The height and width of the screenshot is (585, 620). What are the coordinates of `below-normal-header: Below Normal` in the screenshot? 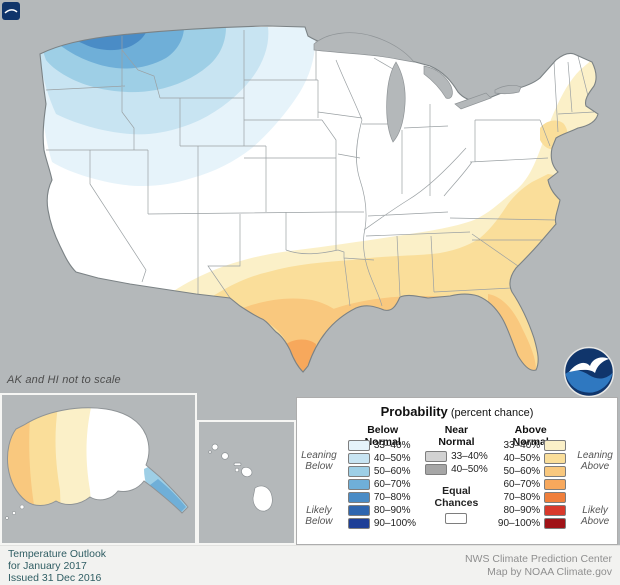 It's located at (382, 436).